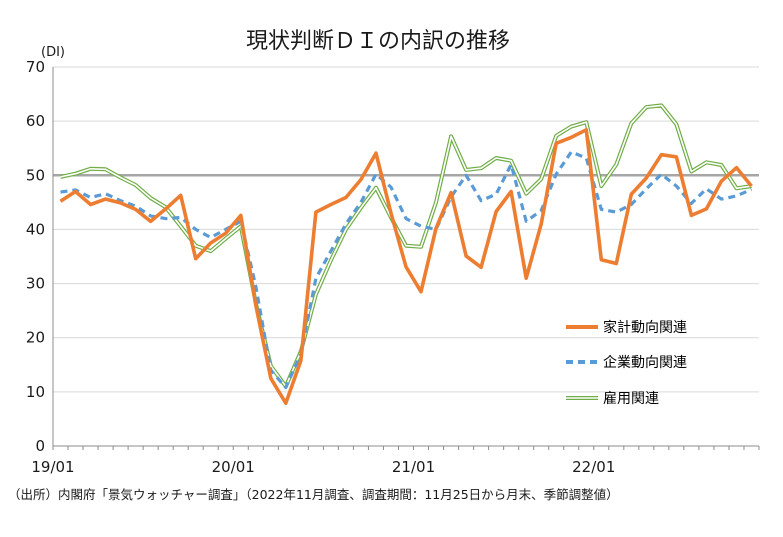 The height and width of the screenshot is (537, 783). I want to click on x-tick-label-3: 22/01, so click(593, 467).